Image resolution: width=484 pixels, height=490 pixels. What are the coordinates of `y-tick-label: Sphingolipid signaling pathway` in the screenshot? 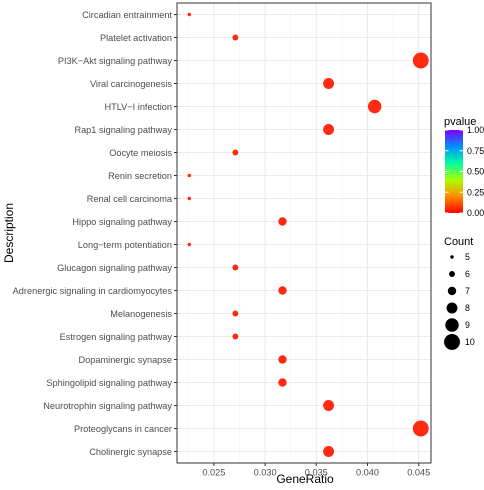 It's located at (109, 383).